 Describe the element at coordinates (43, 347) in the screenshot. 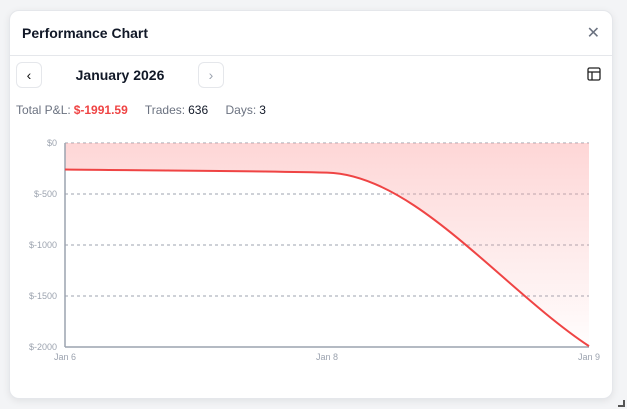

I see `y-tick-label: $-2000` at that location.